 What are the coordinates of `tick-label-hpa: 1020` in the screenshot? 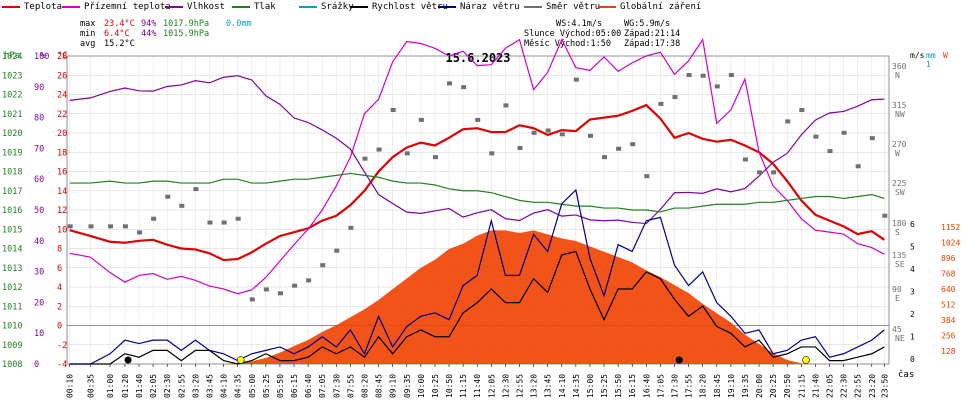 It's located at (12, 134).